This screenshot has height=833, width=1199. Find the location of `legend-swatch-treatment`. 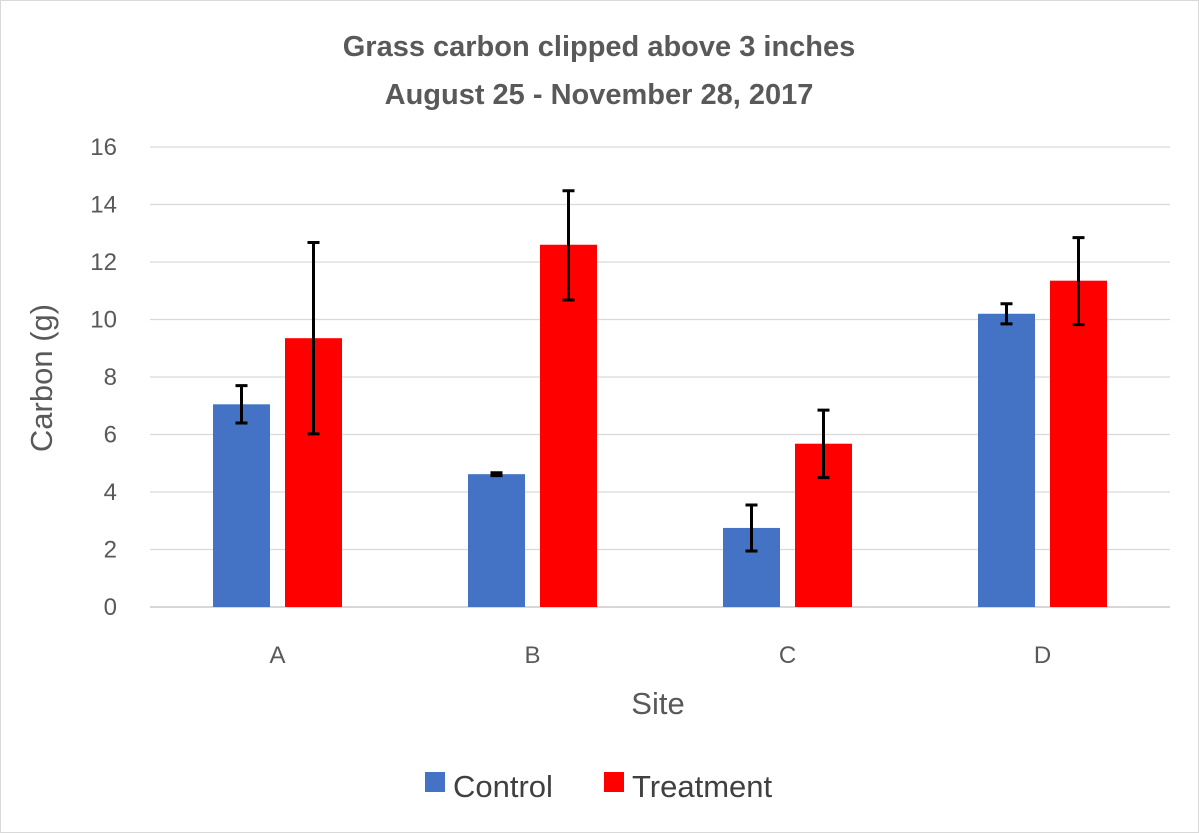

legend-swatch-treatment is located at coordinates (614, 782).